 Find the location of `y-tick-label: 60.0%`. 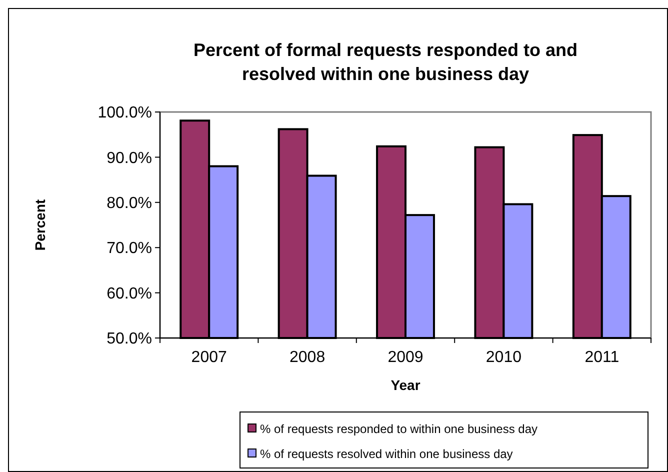

y-tick-label: 60.0% is located at coordinates (129, 293).